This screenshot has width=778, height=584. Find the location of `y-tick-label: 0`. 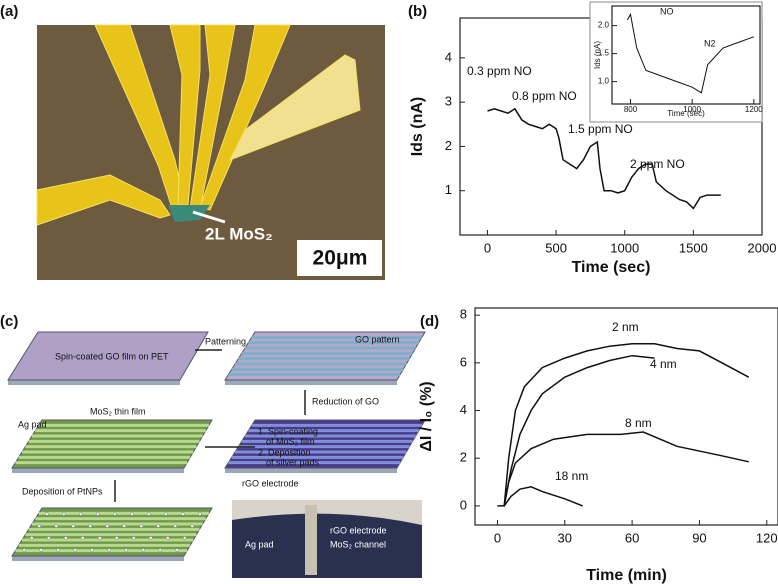

y-tick-label: 0 is located at coordinates (463, 504).